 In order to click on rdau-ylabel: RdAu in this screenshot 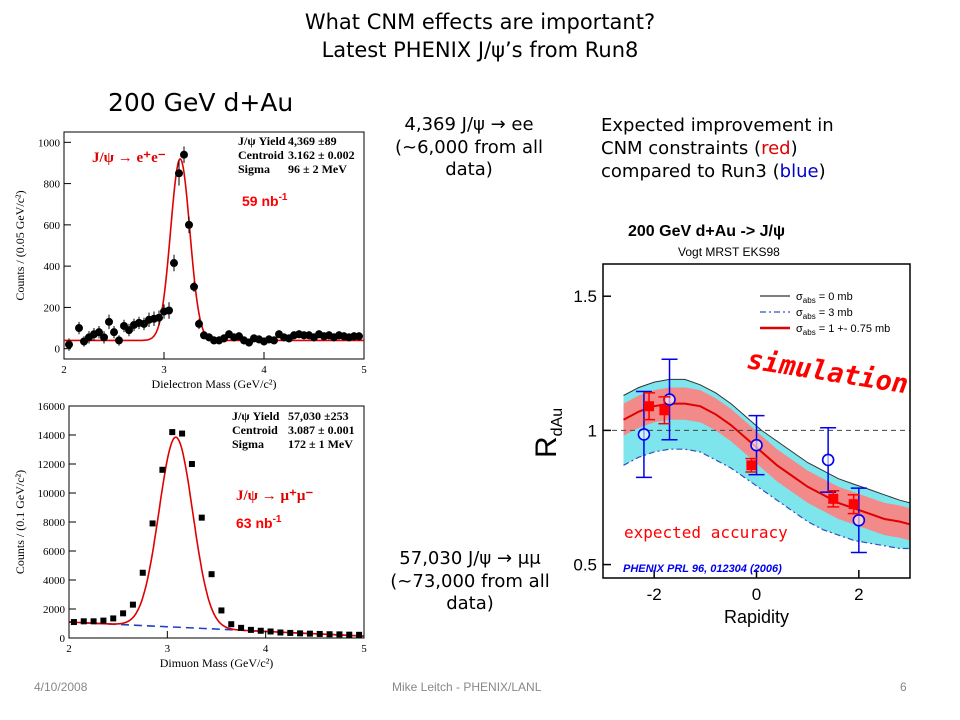, I will do `click(548, 433)`.